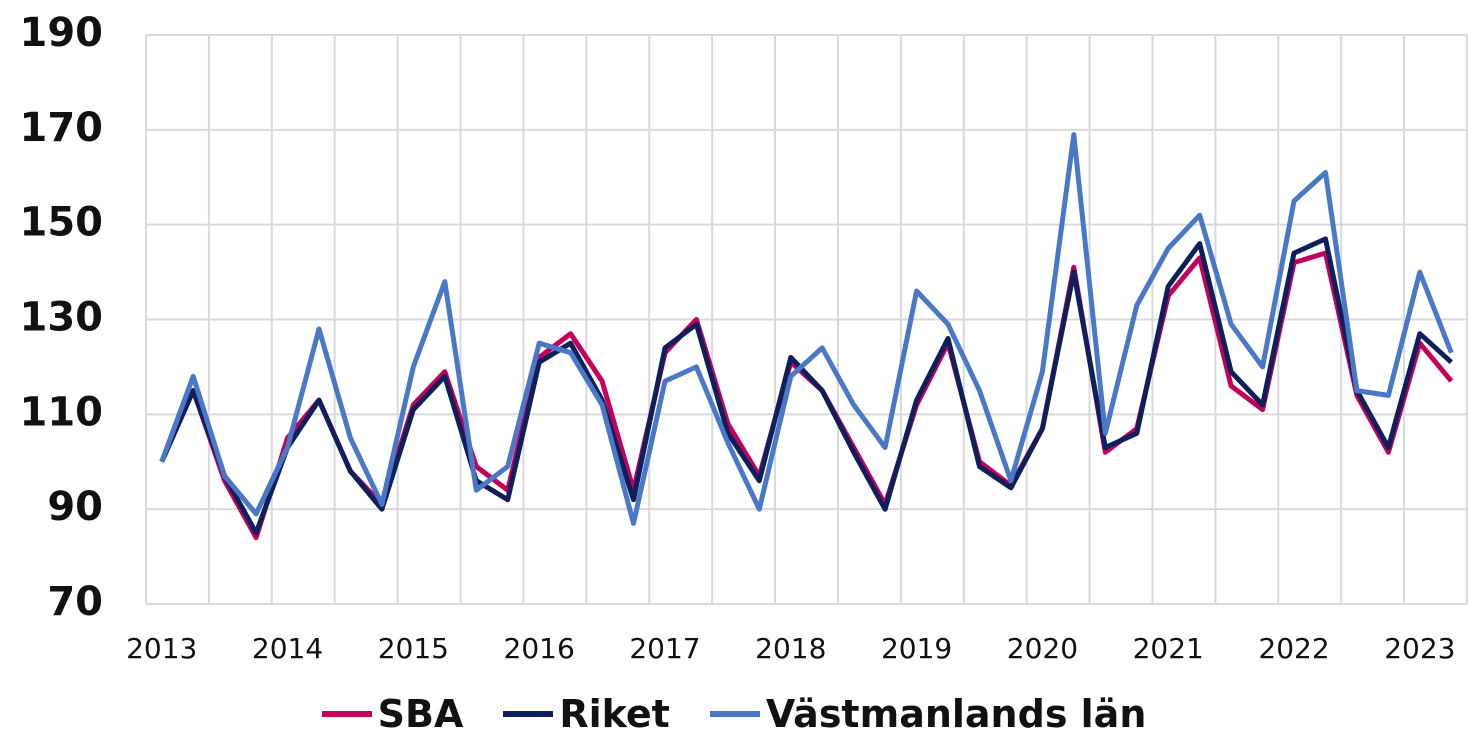  What do you see at coordinates (420, 713) in the screenshot?
I see `legend-label: SBA` at bounding box center [420, 713].